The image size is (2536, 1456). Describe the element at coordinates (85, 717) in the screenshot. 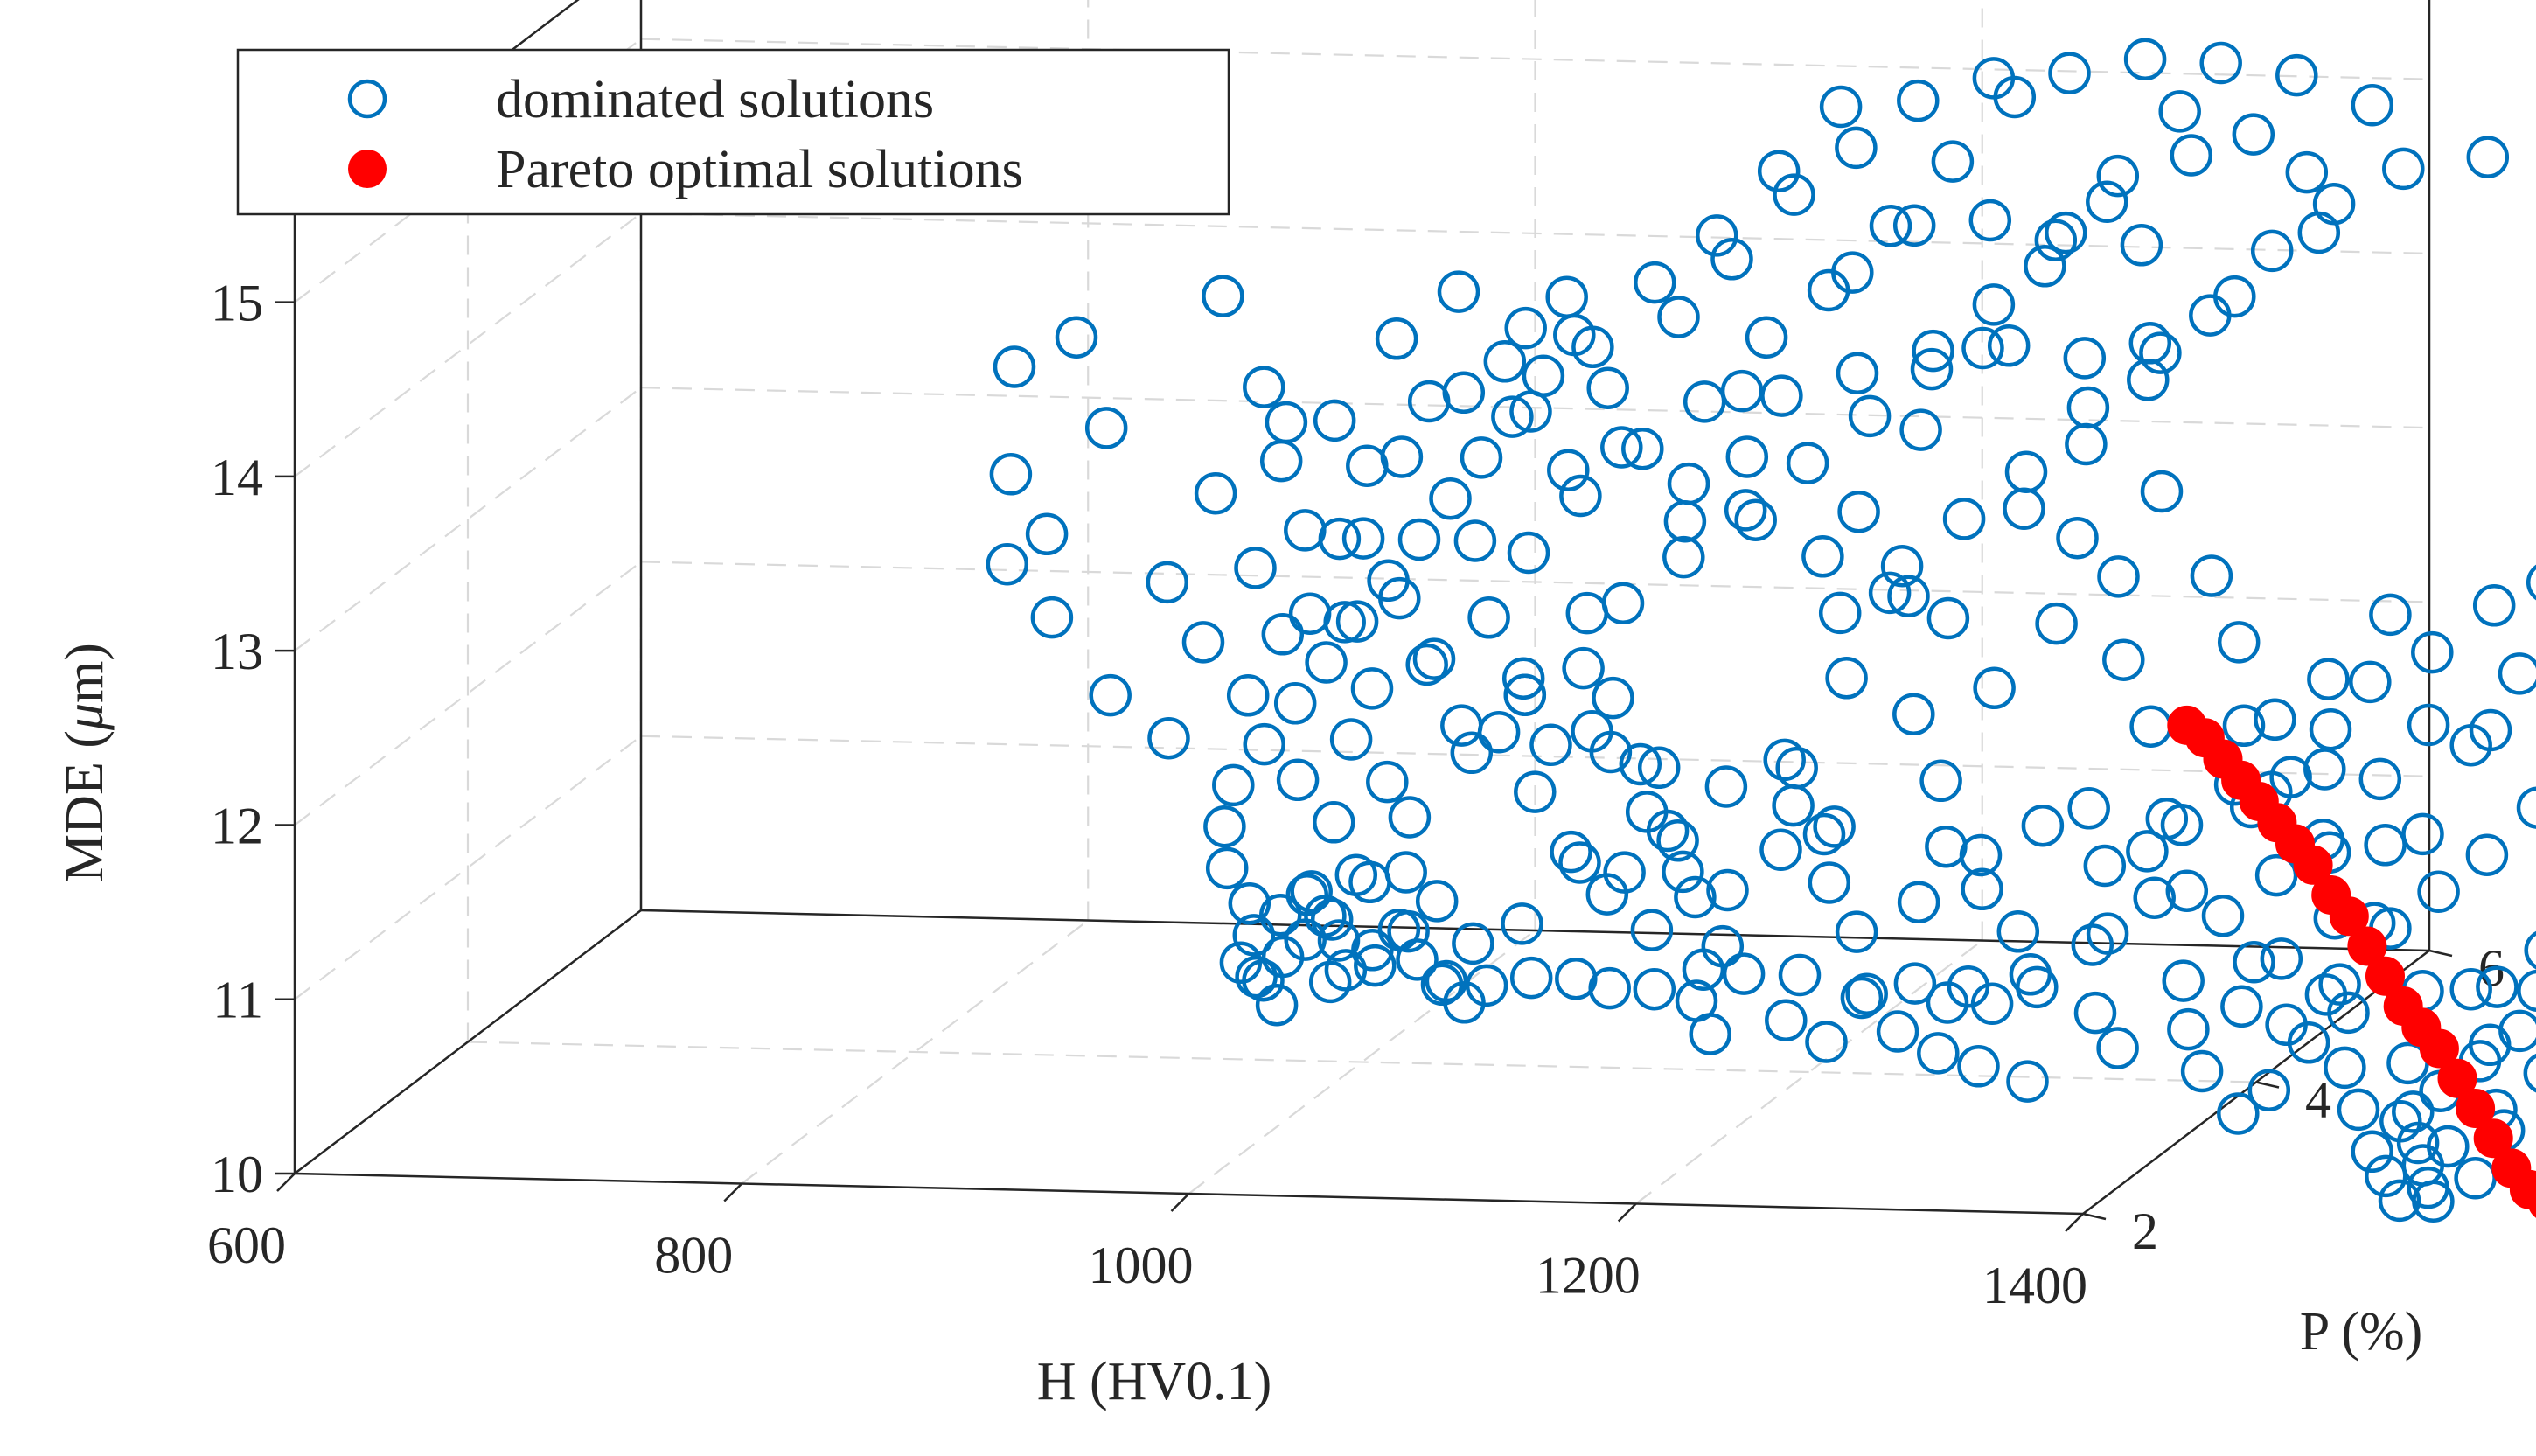

I see `z-axis-label-mu: μ` at that location.